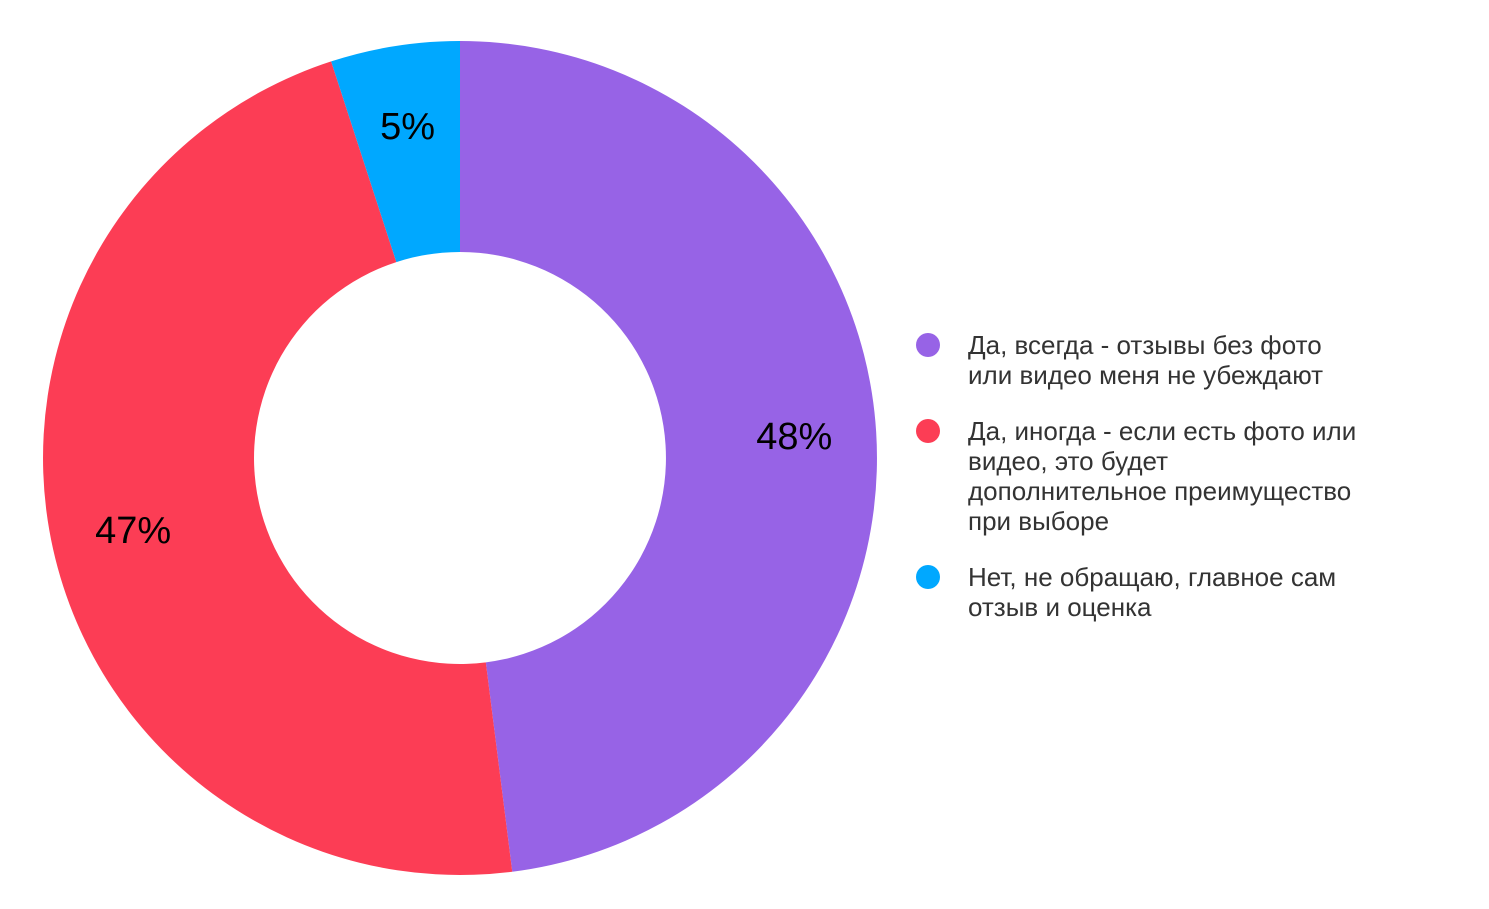 Image resolution: width=1489 pixels, height=909 pixels. What do you see at coordinates (407, 127) in the screenshot?
I see `slice-value-label: 5%` at bounding box center [407, 127].